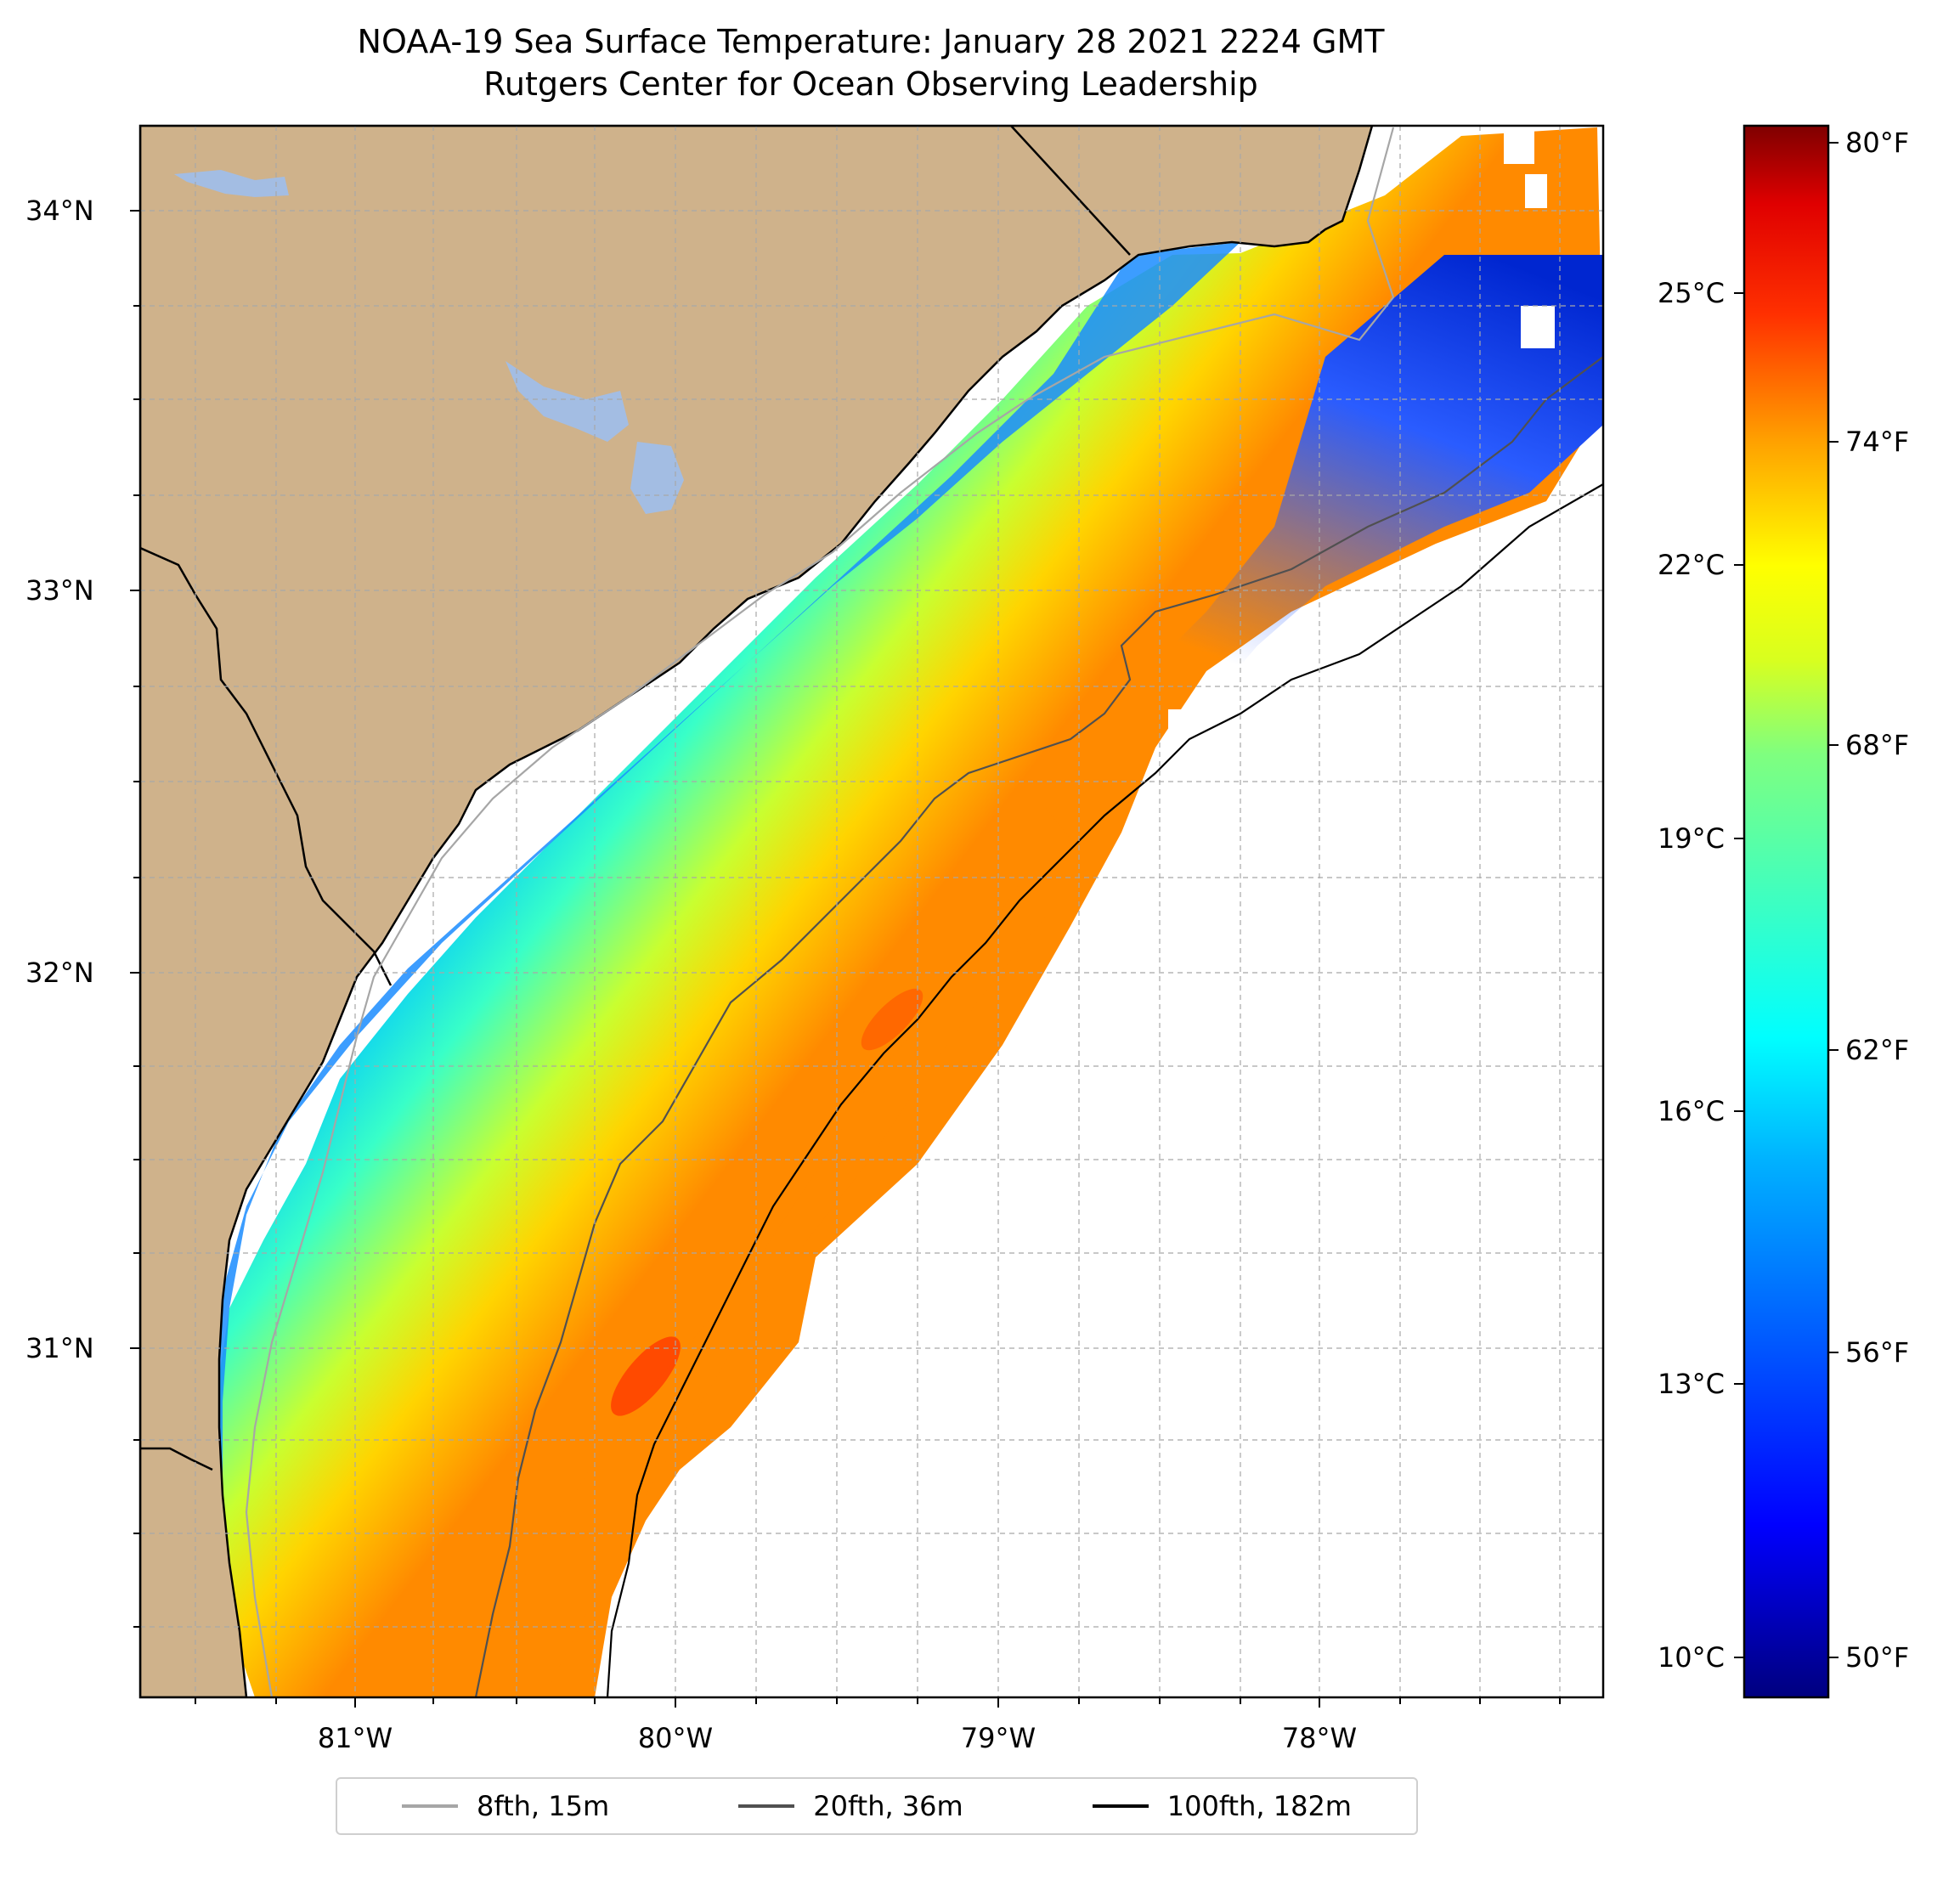 This screenshot has height=1880, width=1960. Describe the element at coordinates (1877, 1050) in the screenshot. I see `colorbar-fahrenheit-label: 62°F` at that location.